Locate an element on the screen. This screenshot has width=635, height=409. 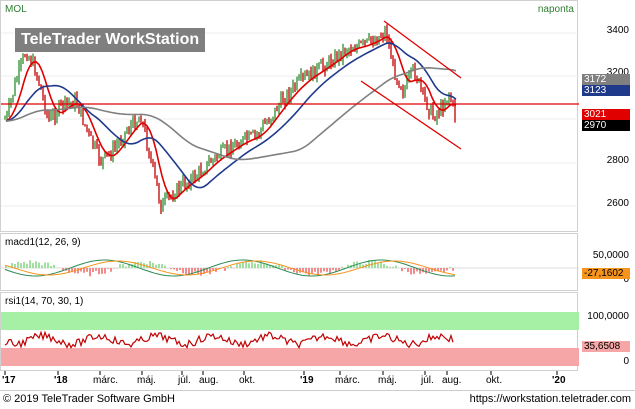
rsi-line is located at coordinates (229, 340).